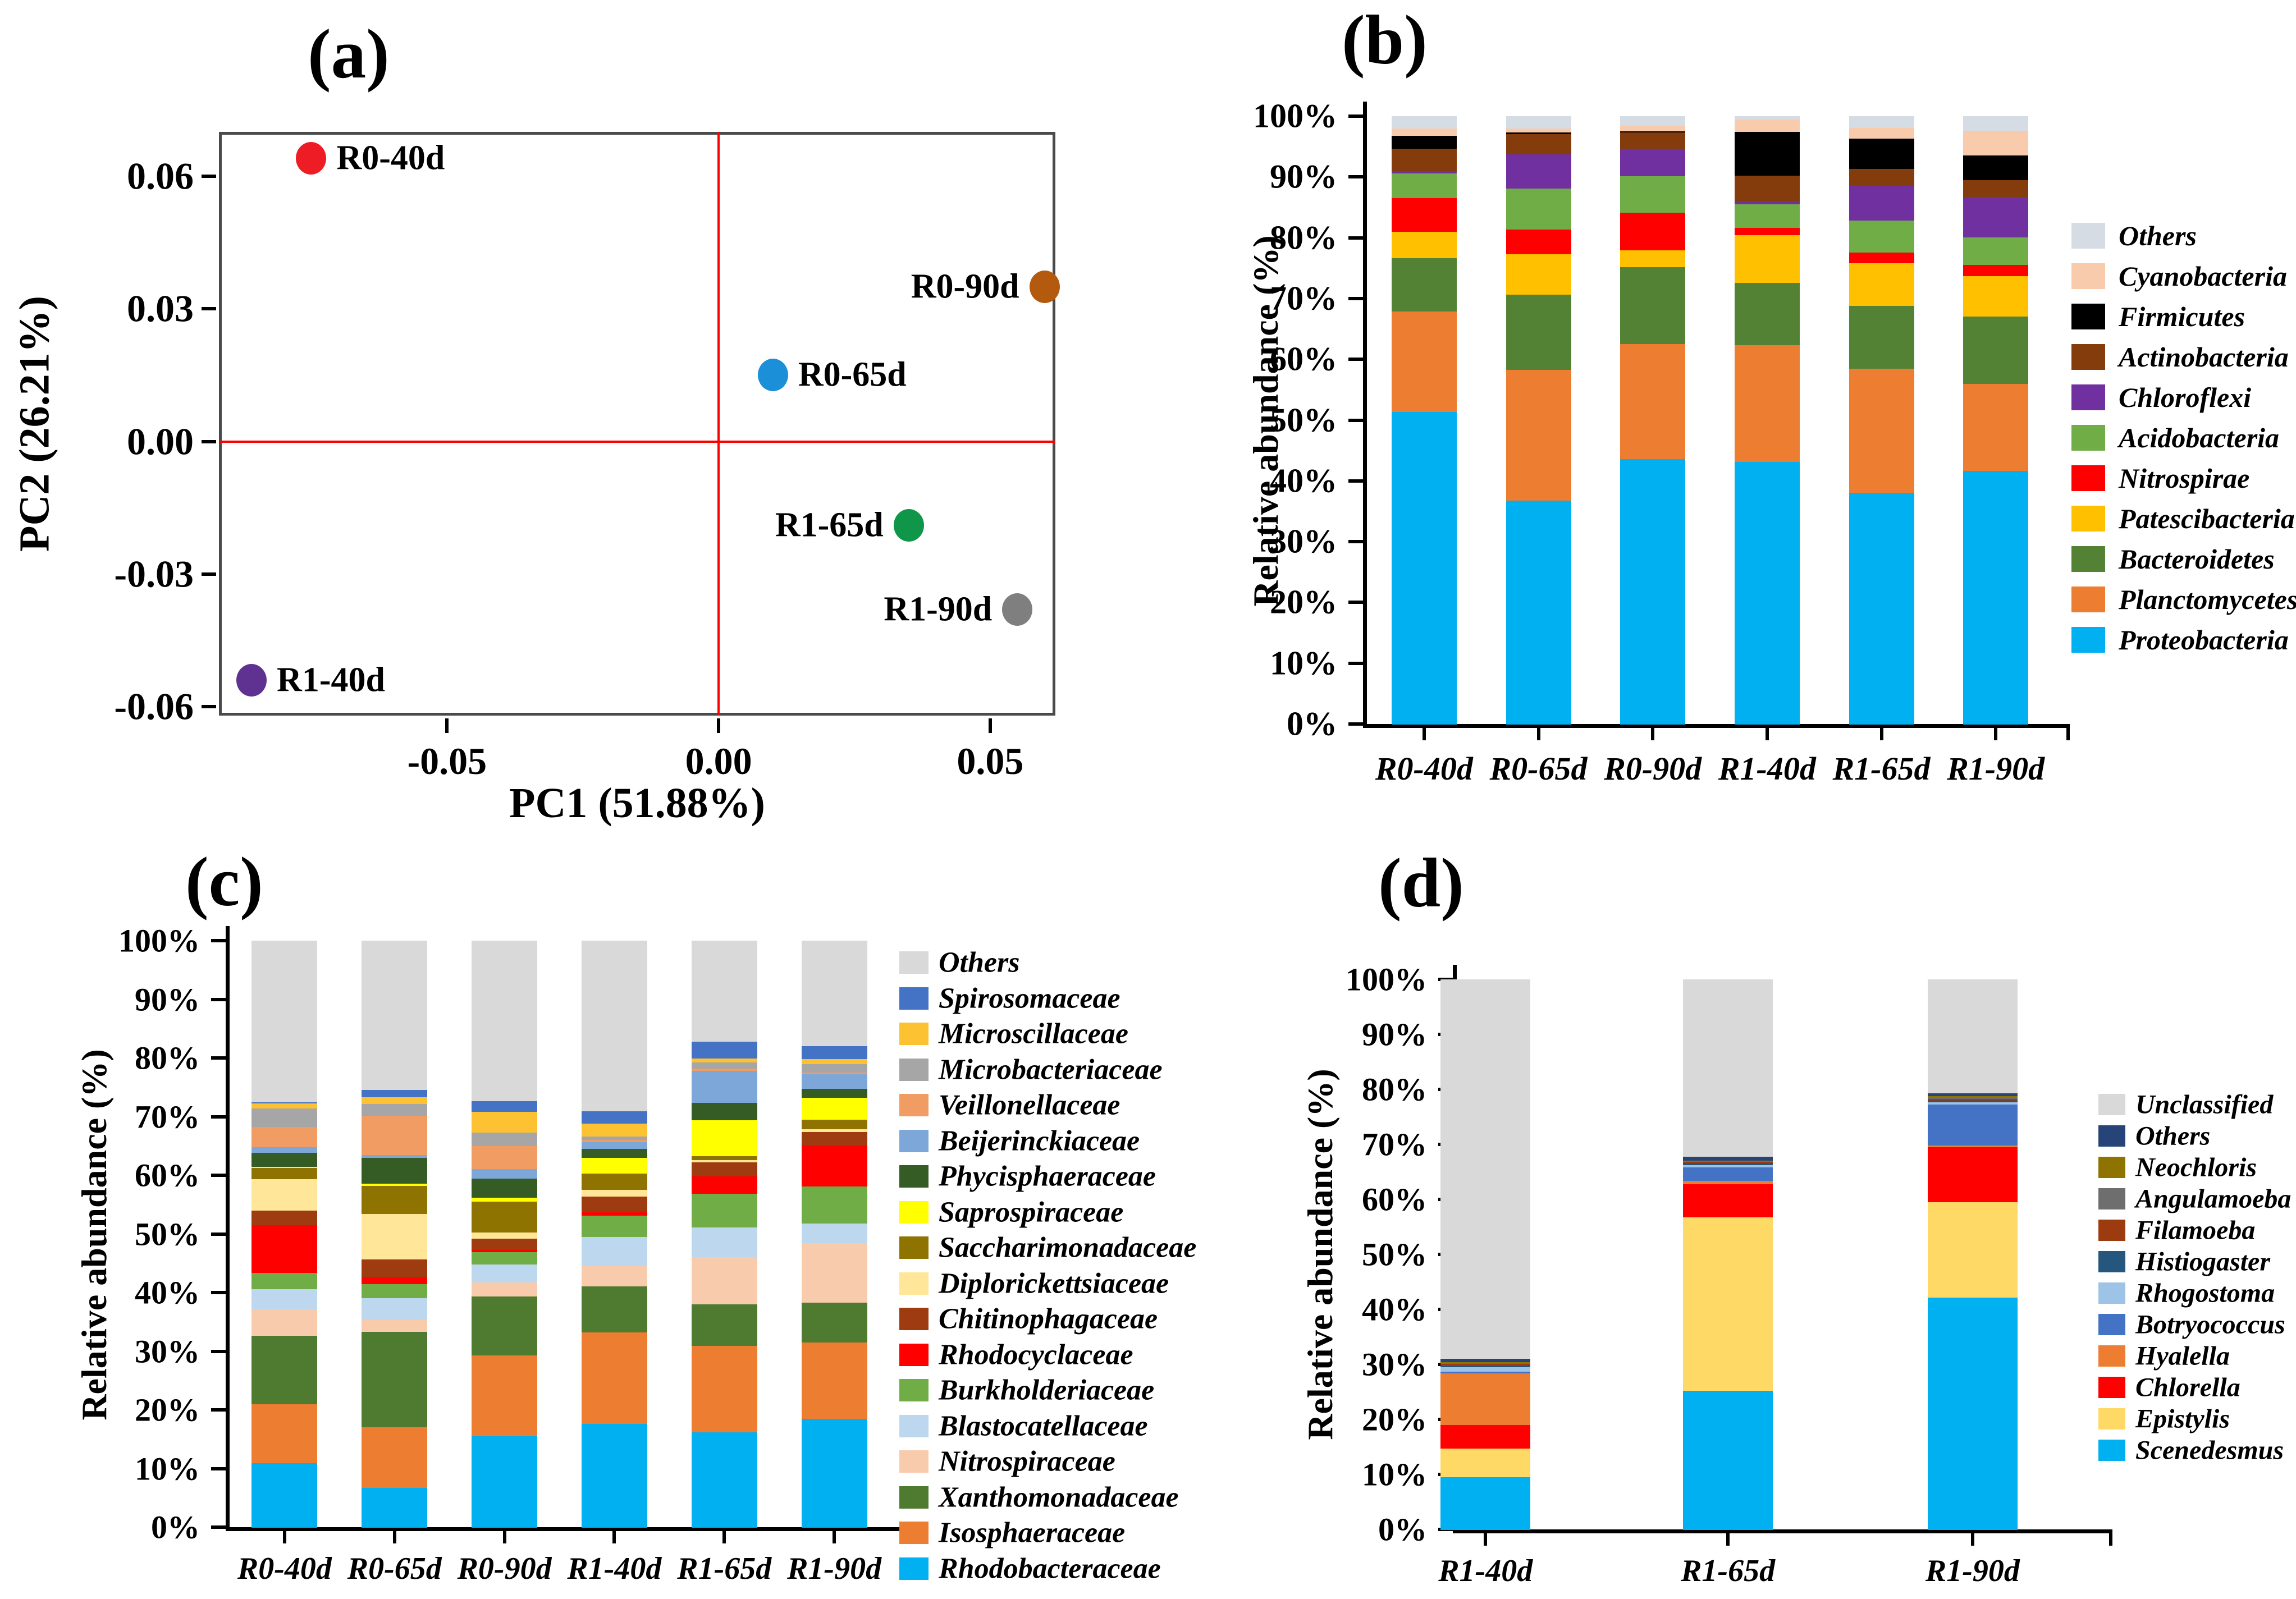 This screenshot has height=1599, width=2296. Describe the element at coordinates (167, 1175) in the screenshot. I see `y-tick-label: 60%` at that location.